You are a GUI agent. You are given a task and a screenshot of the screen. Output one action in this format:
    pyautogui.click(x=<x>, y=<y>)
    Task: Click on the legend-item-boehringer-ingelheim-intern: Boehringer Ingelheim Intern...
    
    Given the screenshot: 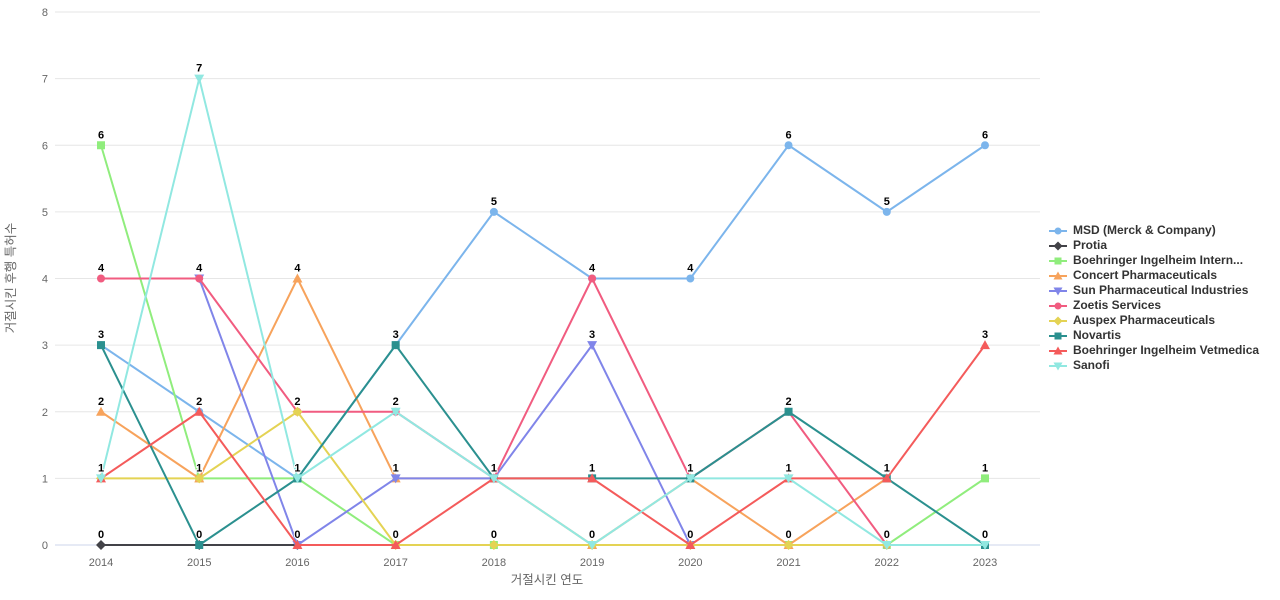 What is the action you would take?
    pyautogui.click(x=1153, y=260)
    